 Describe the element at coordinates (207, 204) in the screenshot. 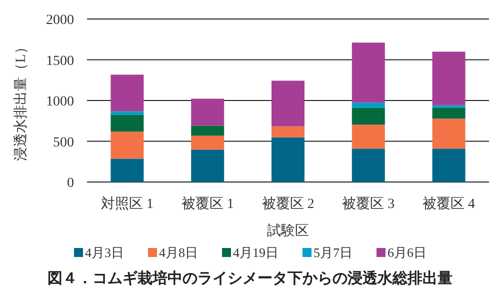

I see `x-tick-label: 被覆区 1` at that location.